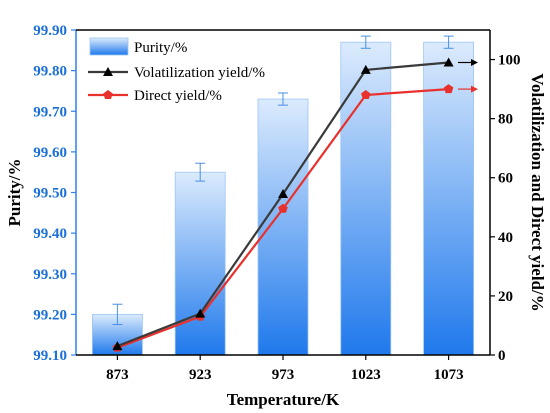  I want to click on direct-axis-arrowhead, so click(474, 89).